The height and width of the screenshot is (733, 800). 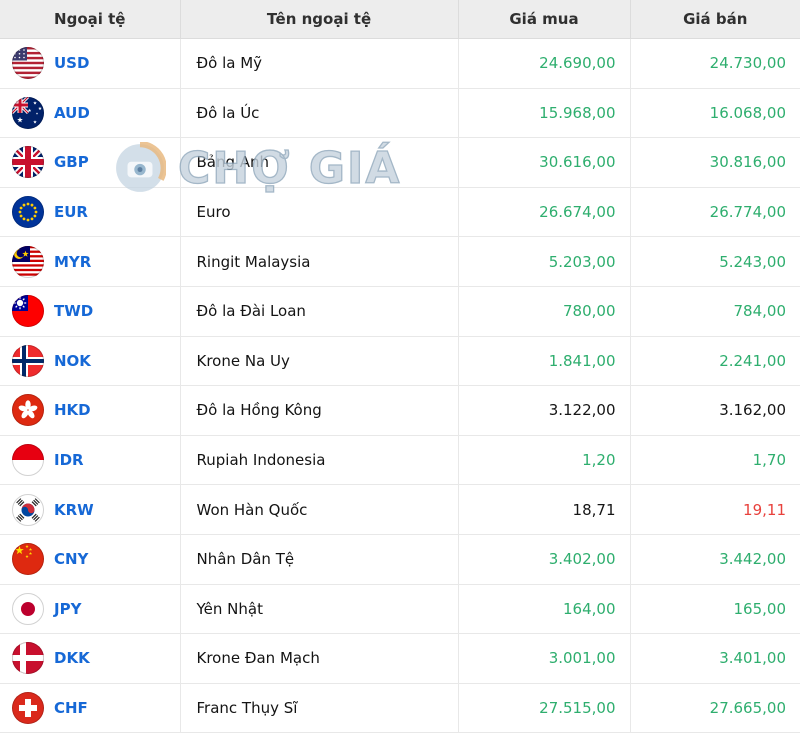 What do you see at coordinates (319, 410) in the screenshot?
I see `currency-name: Đô la Hồng Kông` at bounding box center [319, 410].